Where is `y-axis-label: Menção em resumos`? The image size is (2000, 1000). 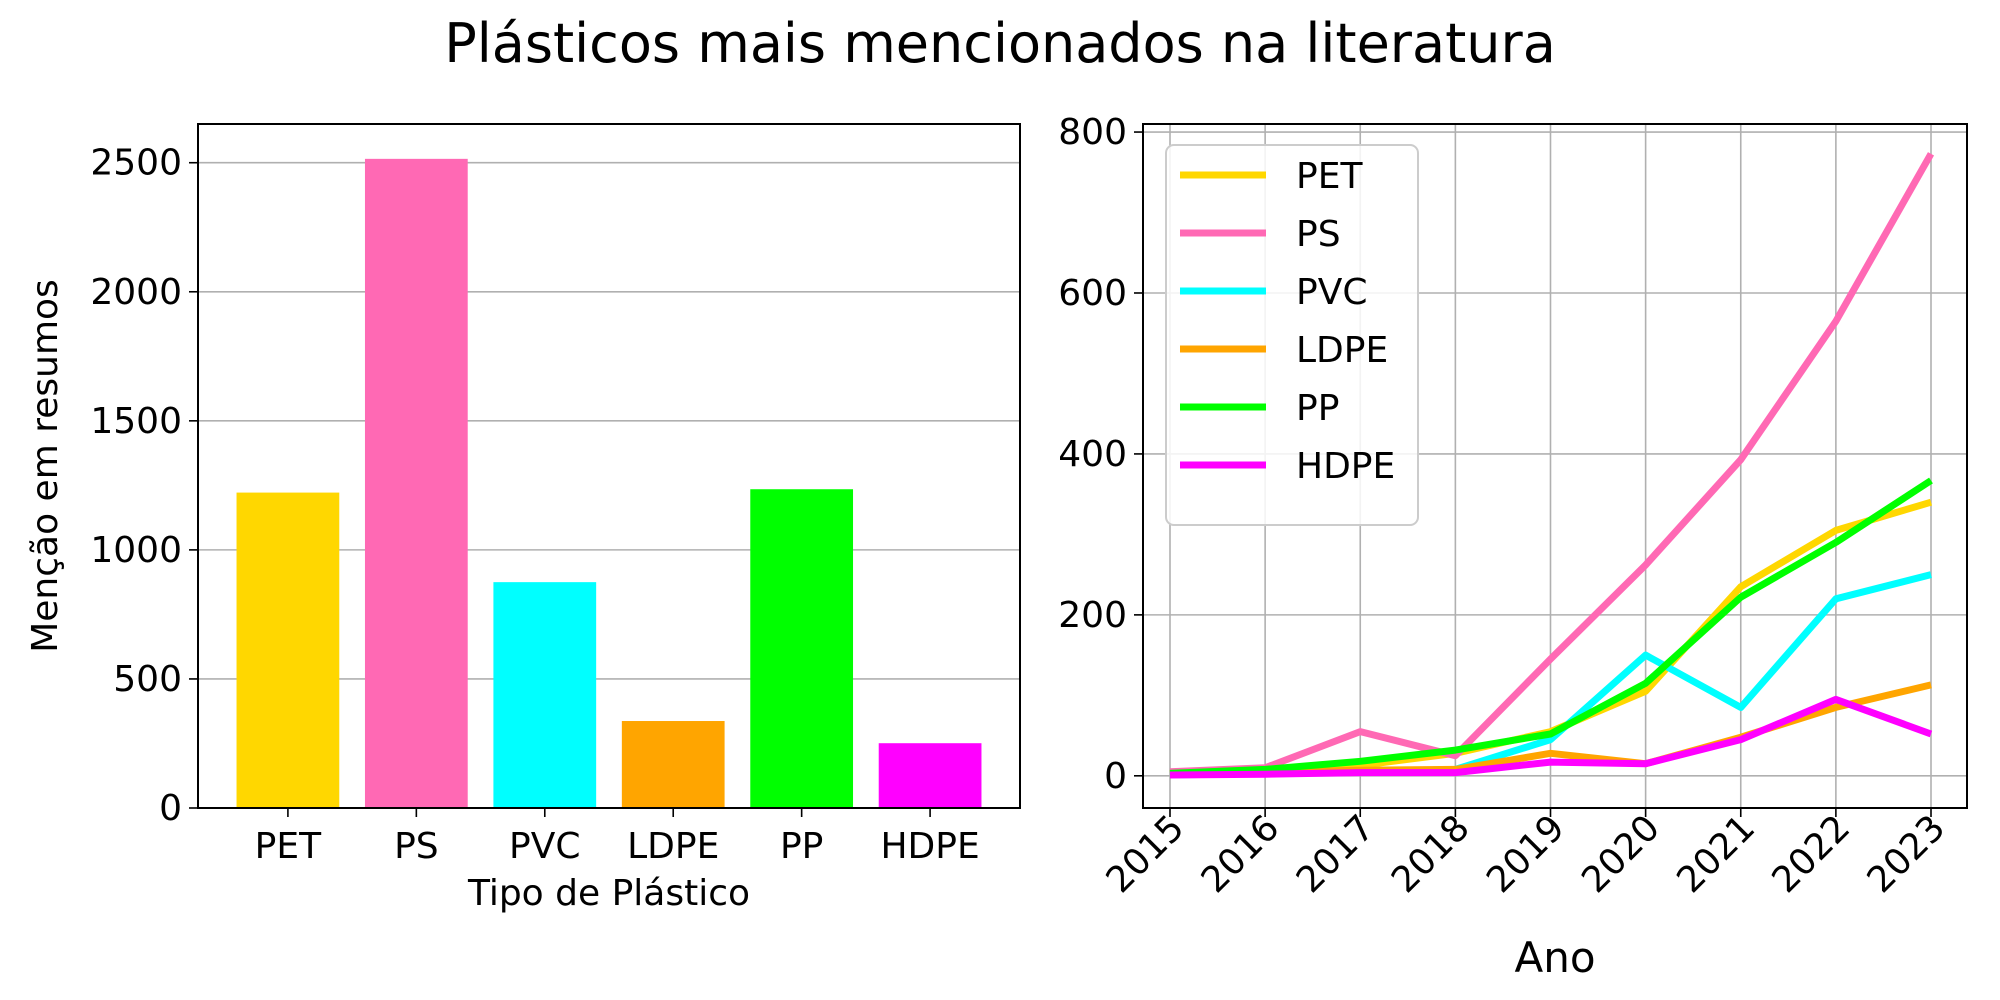 y-axis-label: Menção em resumos is located at coordinates (45, 466).